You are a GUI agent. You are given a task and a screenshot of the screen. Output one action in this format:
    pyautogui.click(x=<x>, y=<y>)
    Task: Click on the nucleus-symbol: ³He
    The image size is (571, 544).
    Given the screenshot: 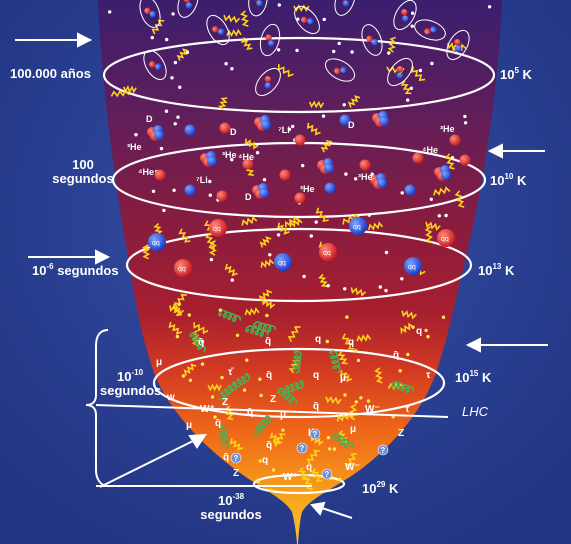 What is the action you would take?
    pyautogui.click(x=447, y=129)
    